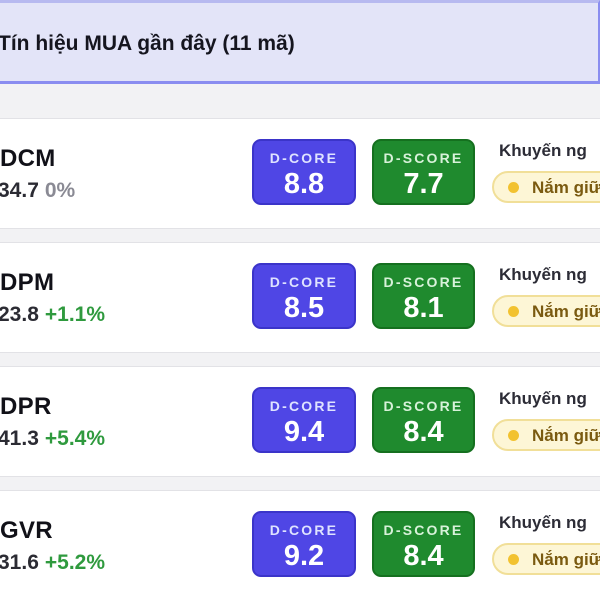 The width and height of the screenshot is (600, 600). What do you see at coordinates (304, 184) in the screenshot?
I see `dcore-value: 8.8` at bounding box center [304, 184].